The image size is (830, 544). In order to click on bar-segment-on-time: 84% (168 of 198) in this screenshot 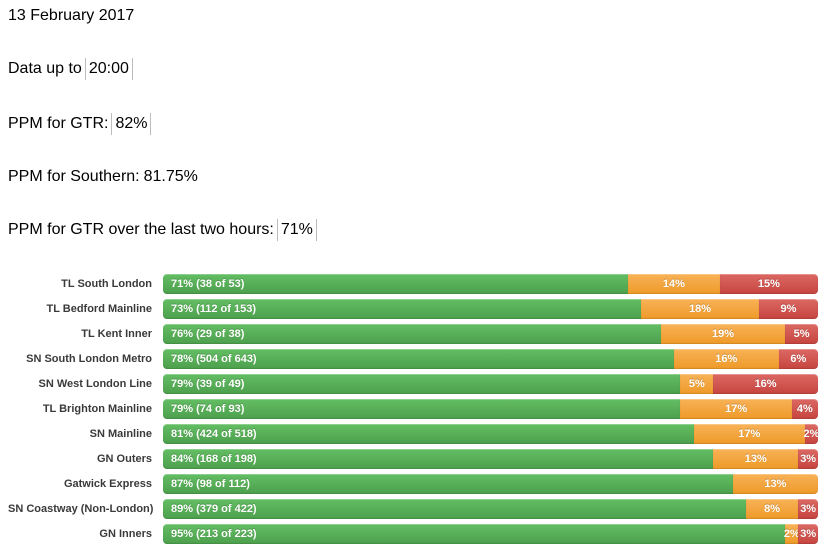, I will do `click(438, 459)`.